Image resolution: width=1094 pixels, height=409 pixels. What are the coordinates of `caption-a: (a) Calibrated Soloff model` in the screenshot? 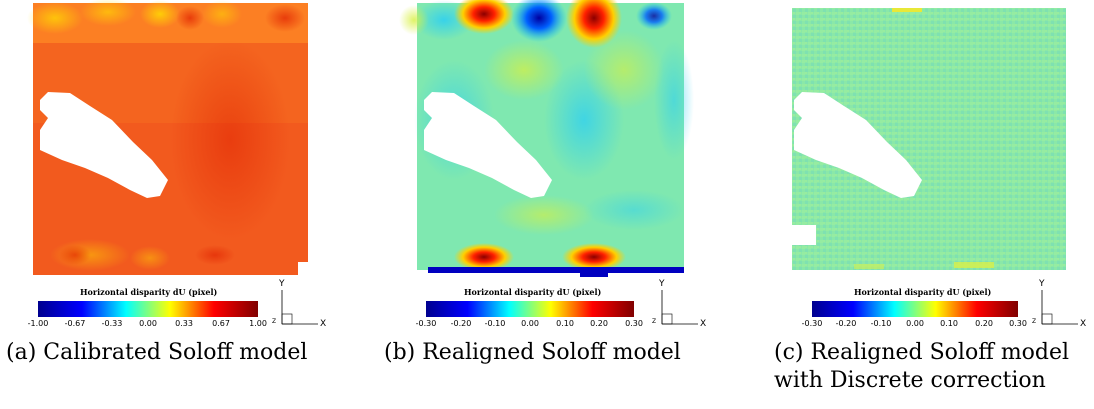 It's located at (157, 352).